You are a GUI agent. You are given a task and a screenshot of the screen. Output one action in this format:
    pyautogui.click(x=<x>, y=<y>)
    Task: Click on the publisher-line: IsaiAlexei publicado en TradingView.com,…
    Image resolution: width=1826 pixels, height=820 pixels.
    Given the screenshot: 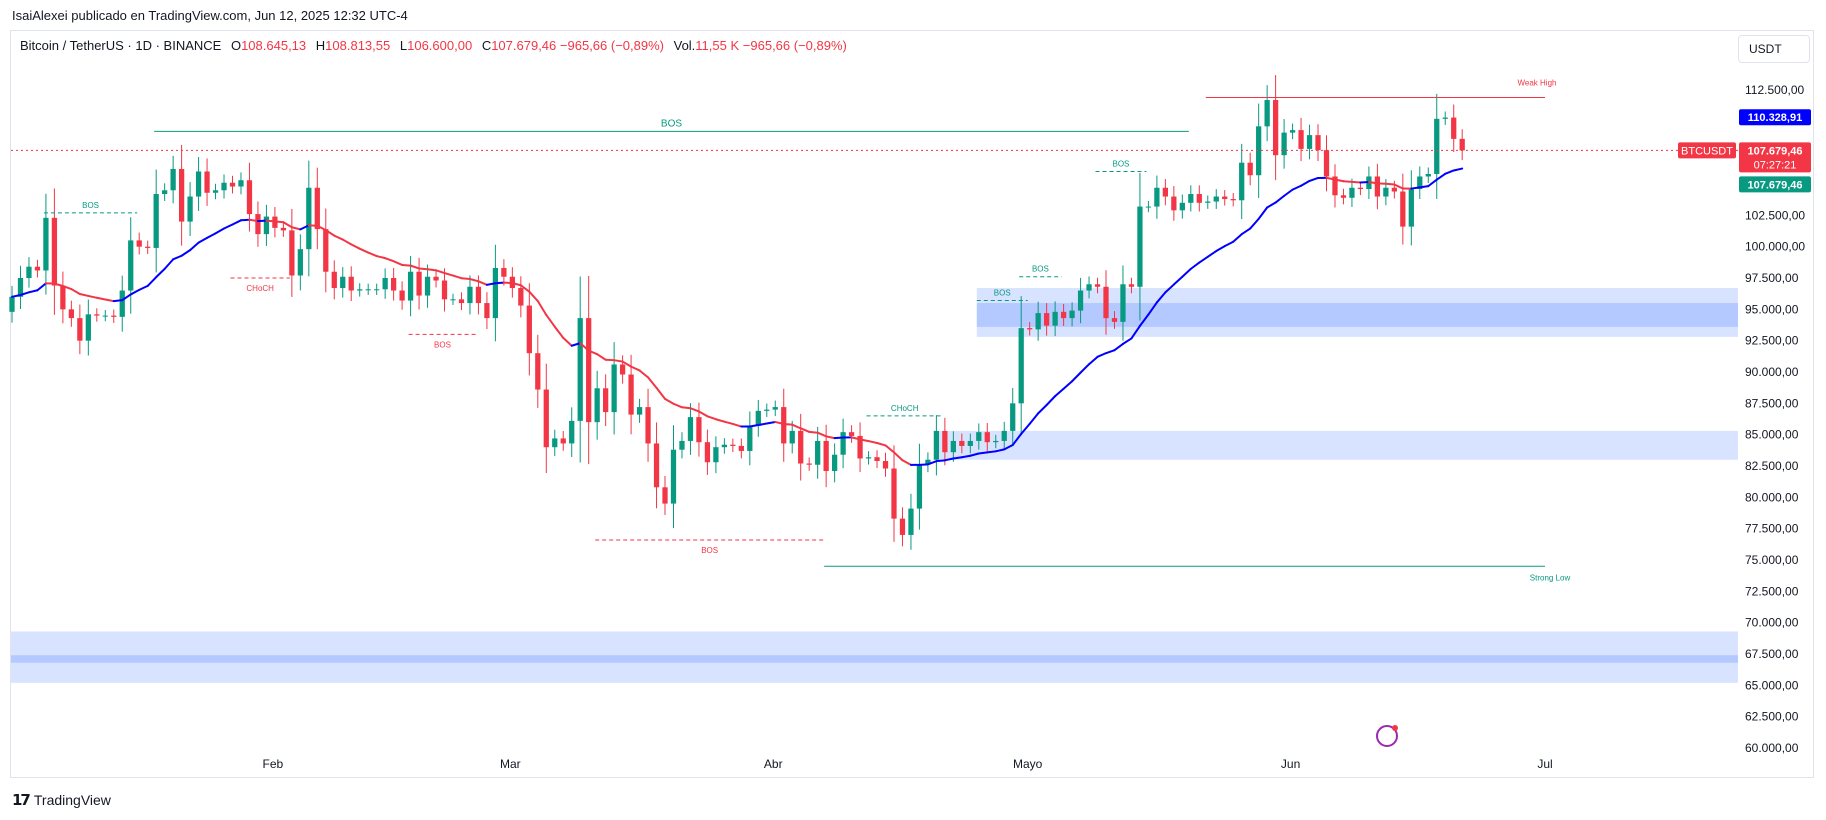 What is the action you would take?
    pyautogui.click(x=210, y=15)
    